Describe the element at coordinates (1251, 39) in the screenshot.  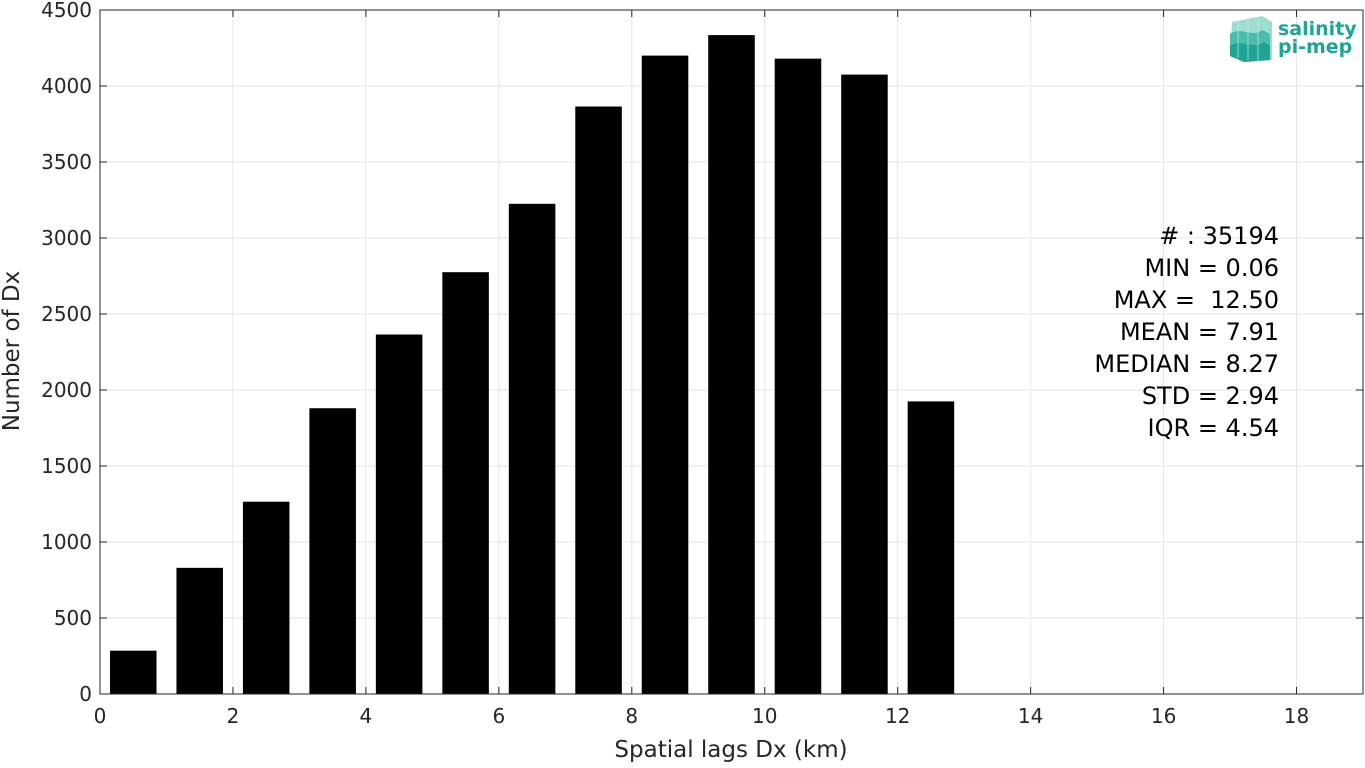
I see `salinity-wave-icon` at that location.